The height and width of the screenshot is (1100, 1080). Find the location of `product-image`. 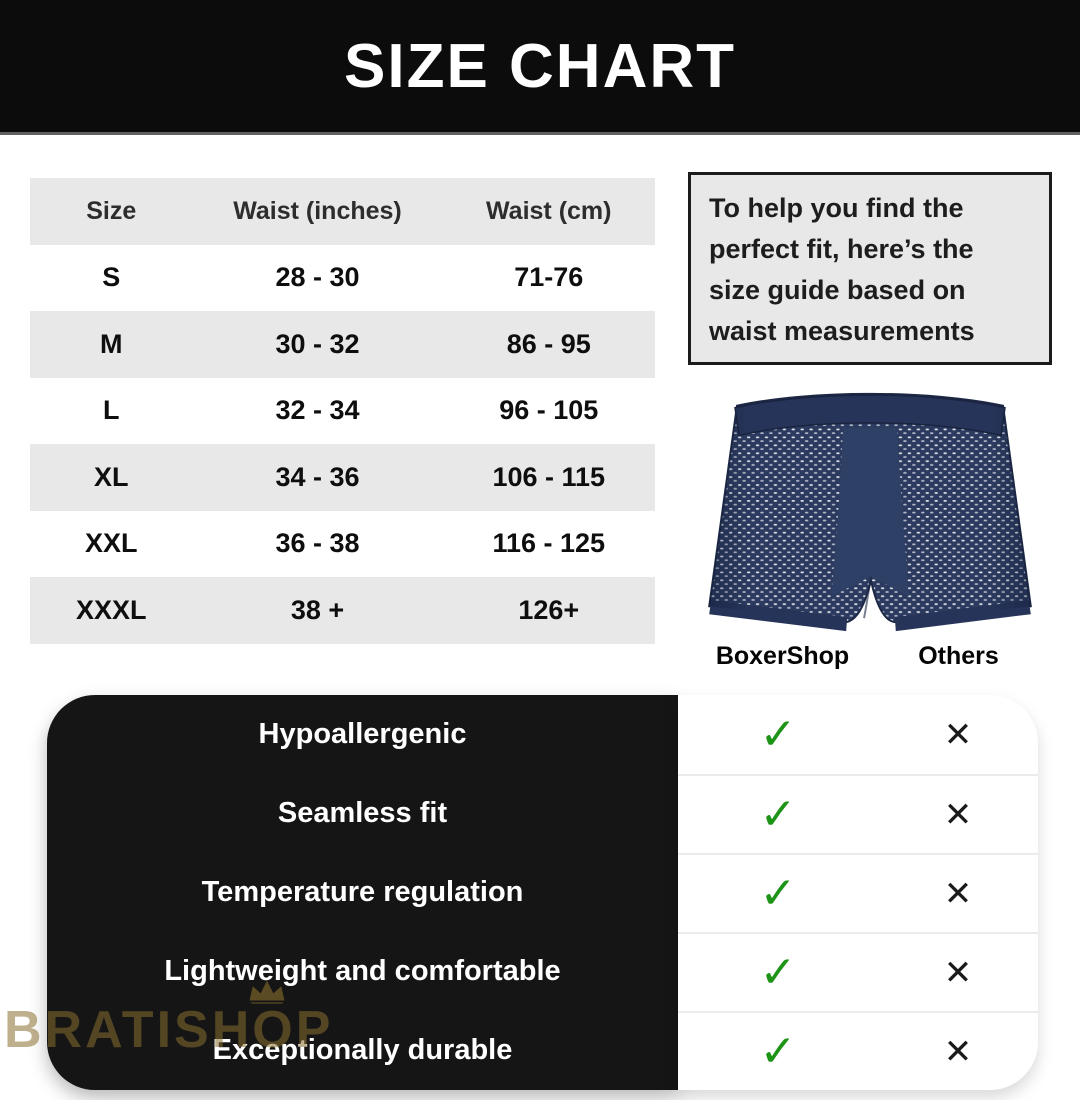

product-image is located at coordinates (870, 506).